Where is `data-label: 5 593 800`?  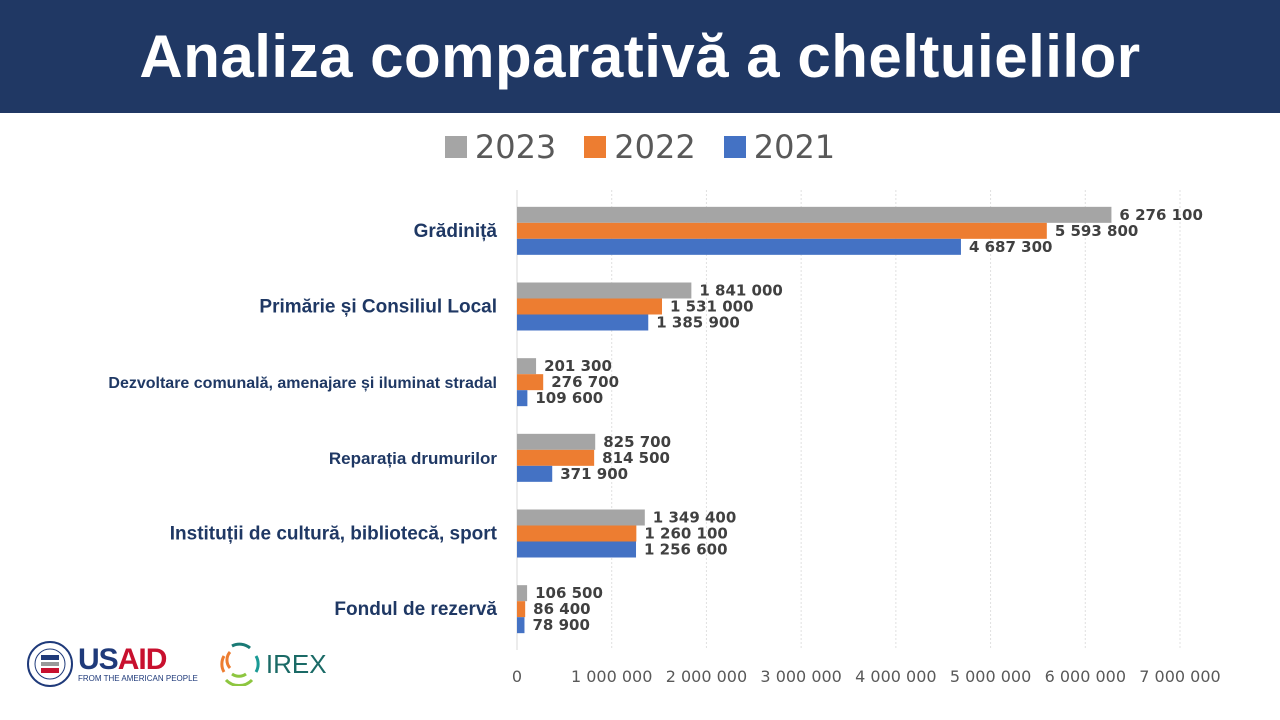 data-label: 5 593 800 is located at coordinates (1097, 231).